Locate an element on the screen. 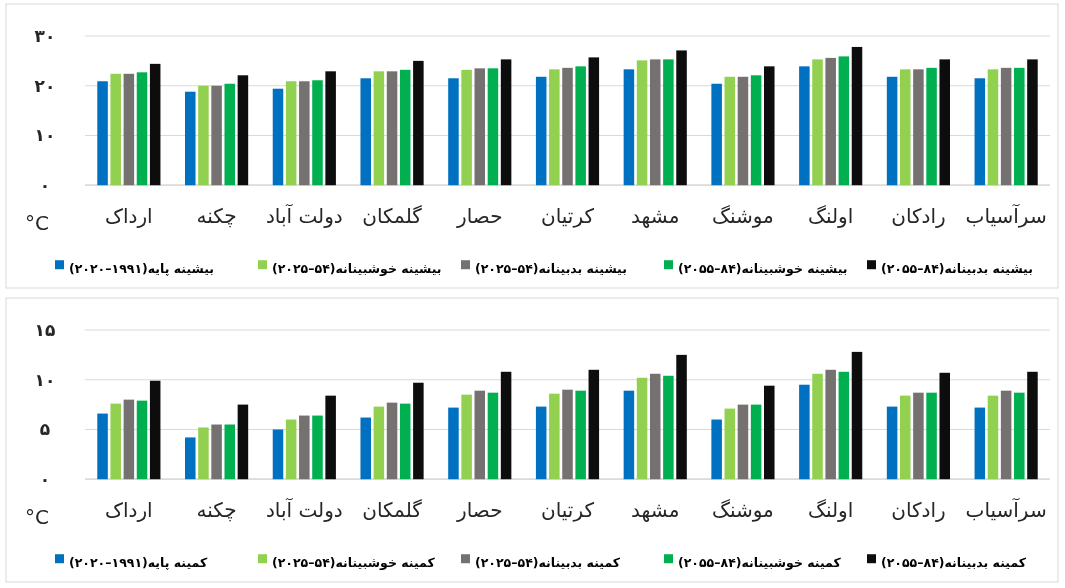  legend-label: بیشینه پایه(۱۹۹۱–۲۰۲۰) is located at coordinates (142, 269).